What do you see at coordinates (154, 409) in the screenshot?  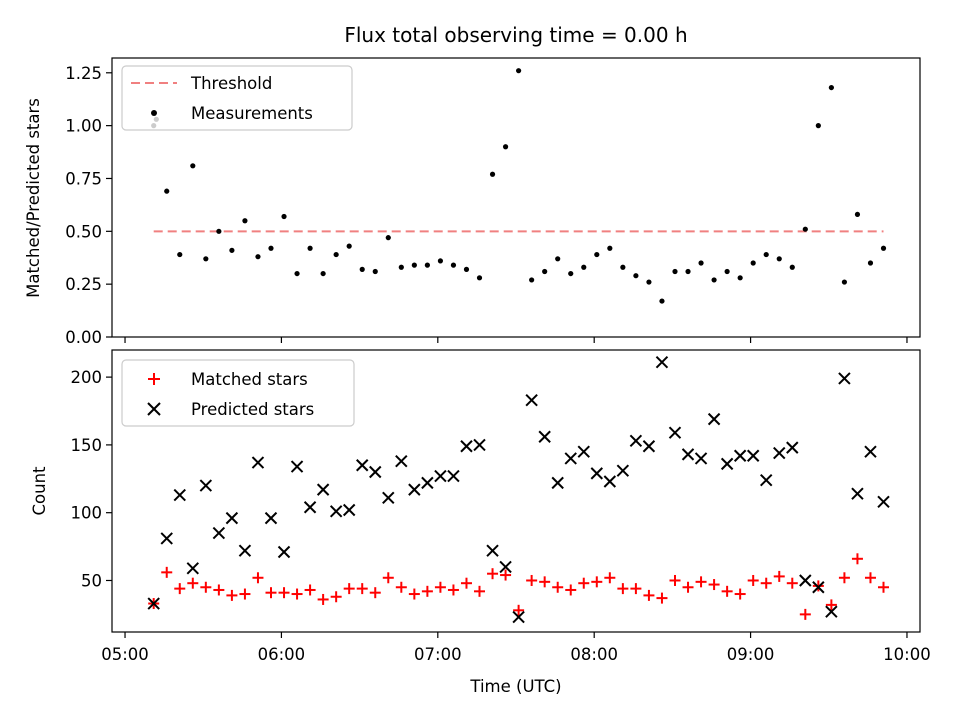 I see `legend-predicted-swatch` at bounding box center [154, 409].